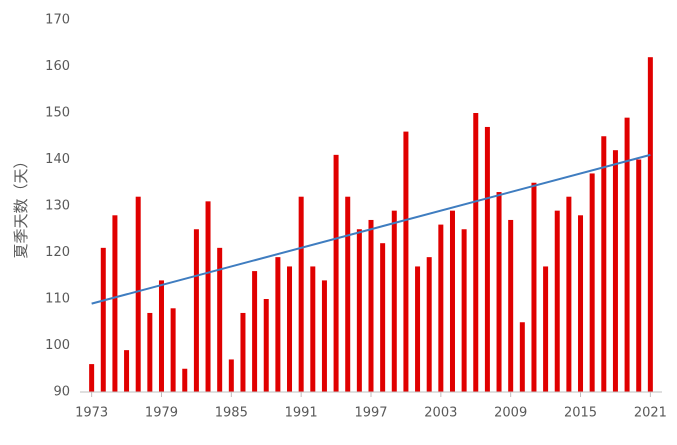 Image resolution: width=677 pixels, height=445 pixels. Describe the element at coordinates (370, 413) in the screenshot. I see `x-tick-label: 1997` at that location.